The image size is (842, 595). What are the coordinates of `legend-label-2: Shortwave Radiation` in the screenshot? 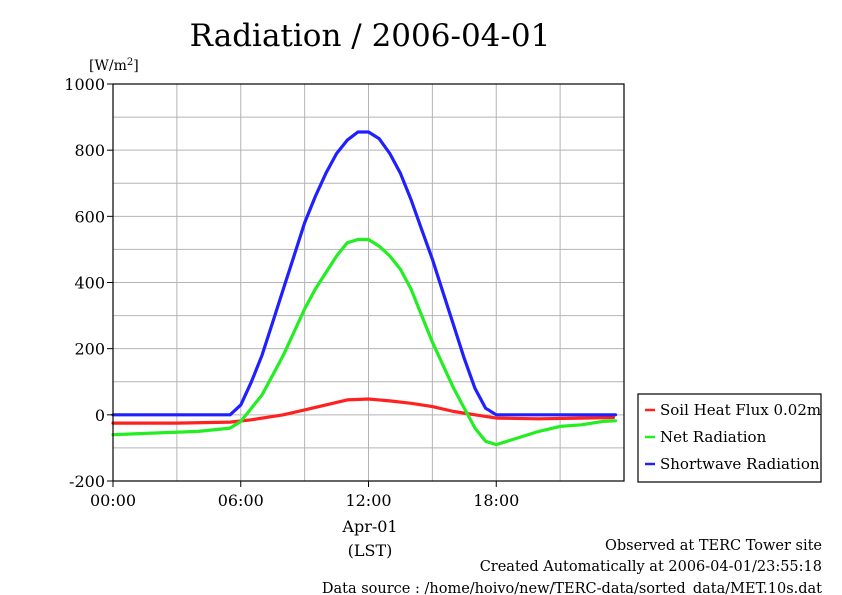 It's located at (740, 464).